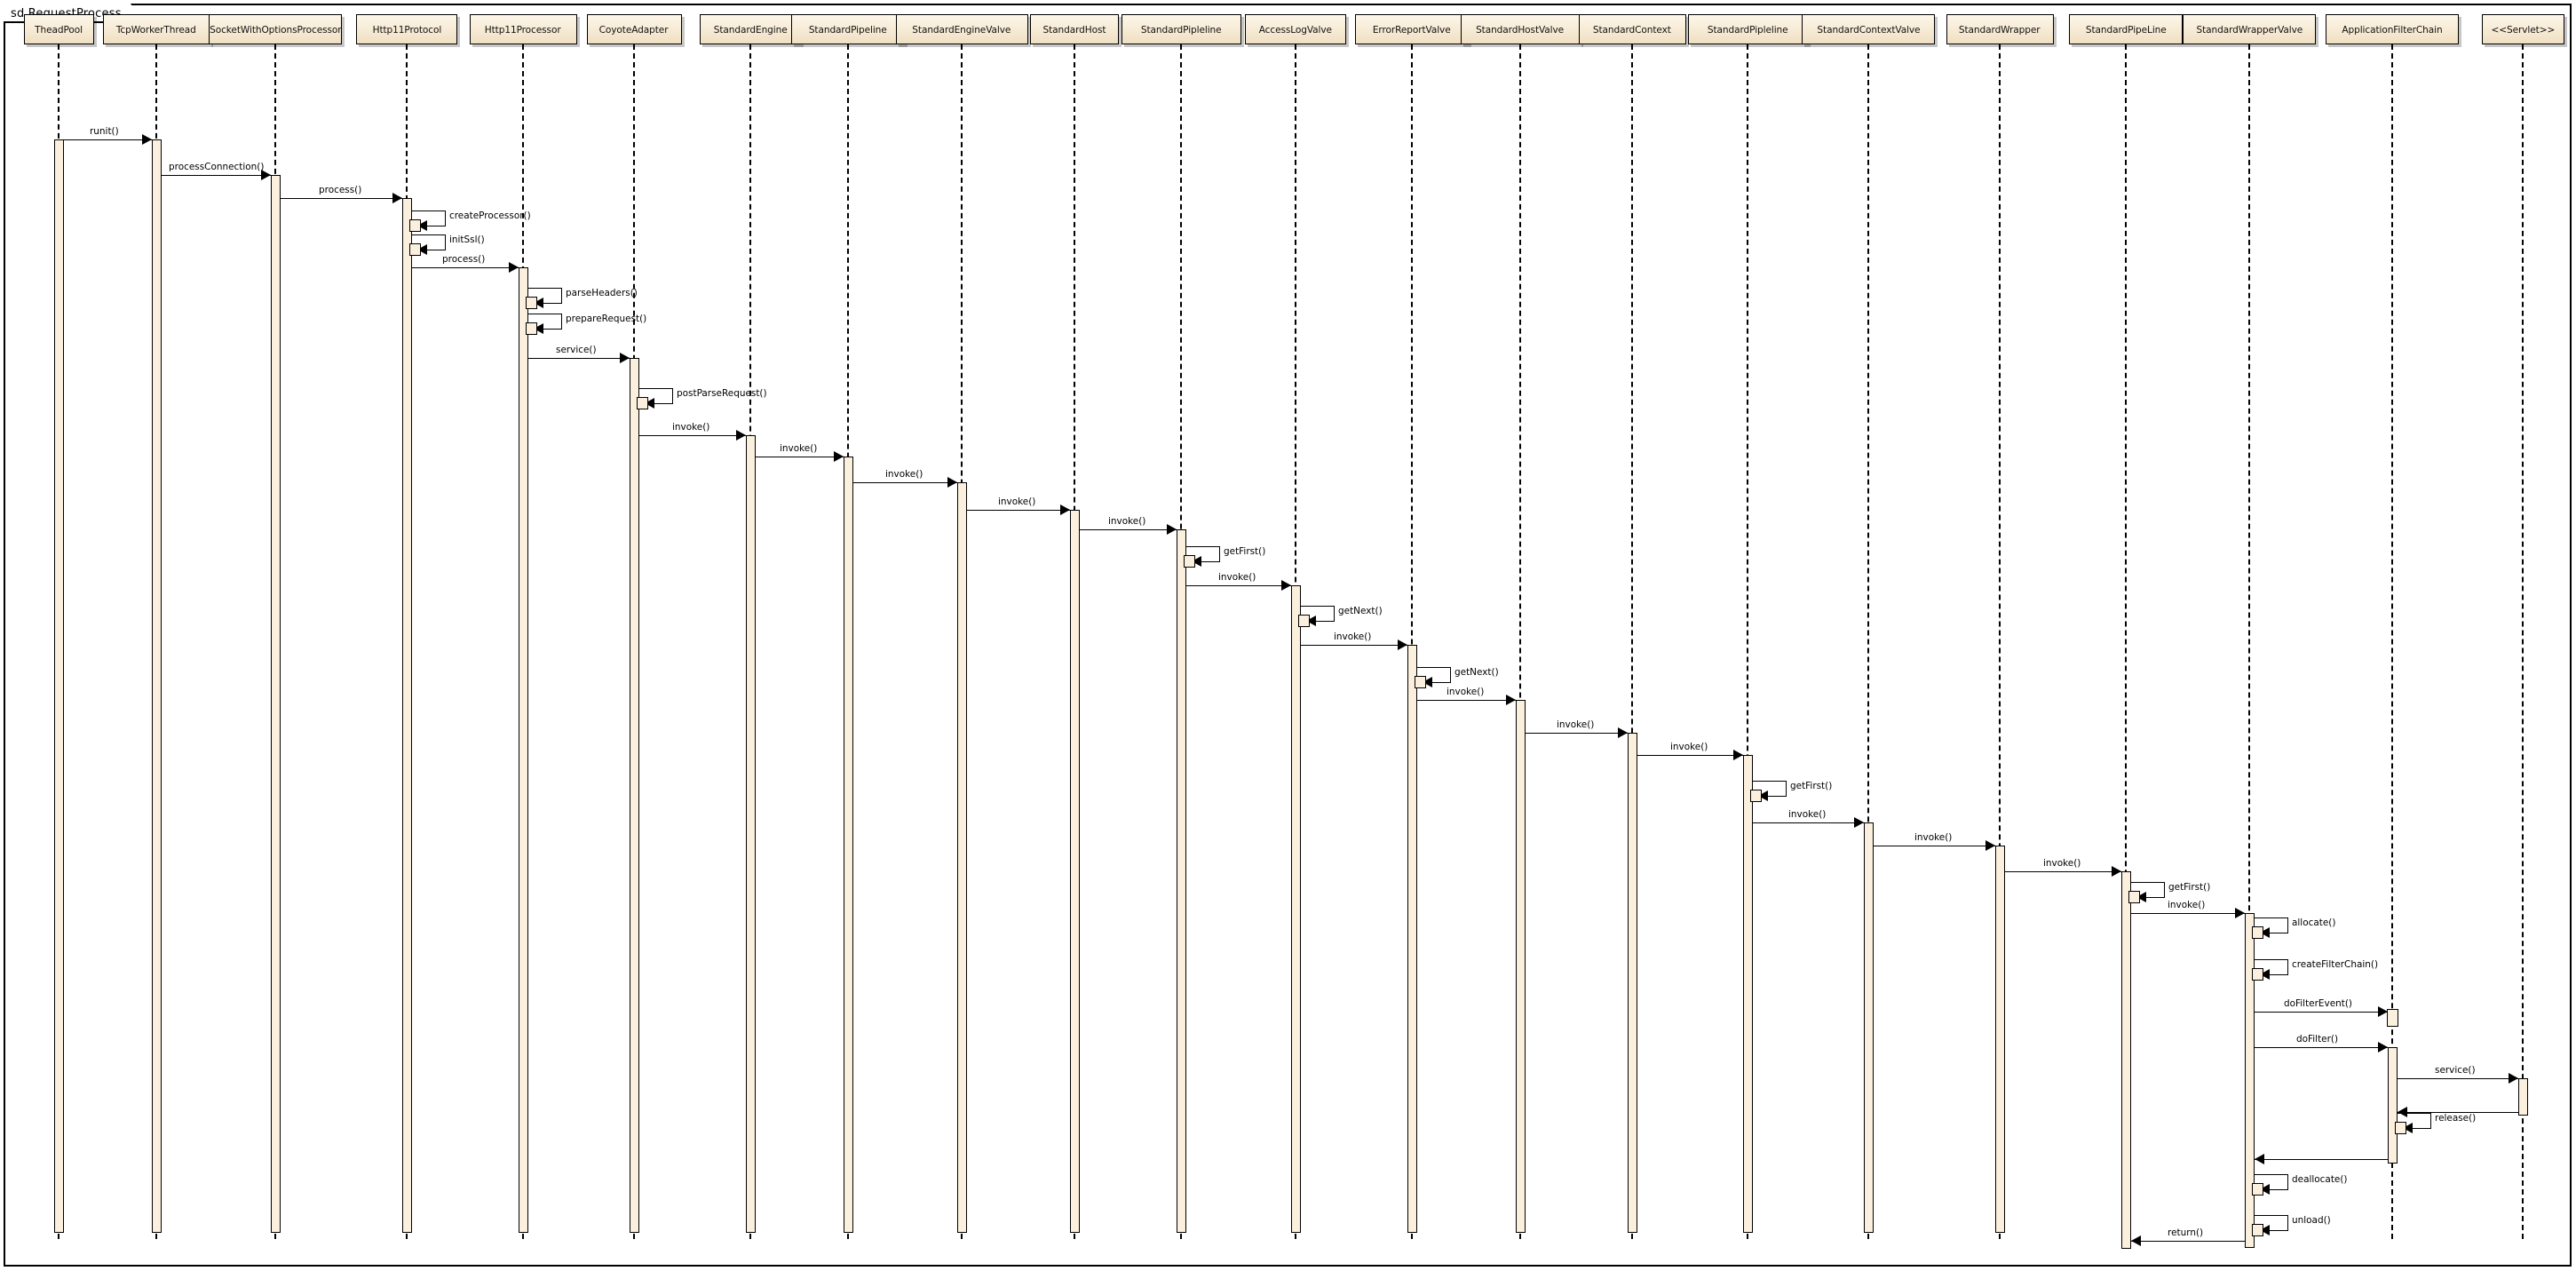  Describe the element at coordinates (2393, 1105) in the screenshot. I see `activation-bar-applicationfilterchain` at that location.